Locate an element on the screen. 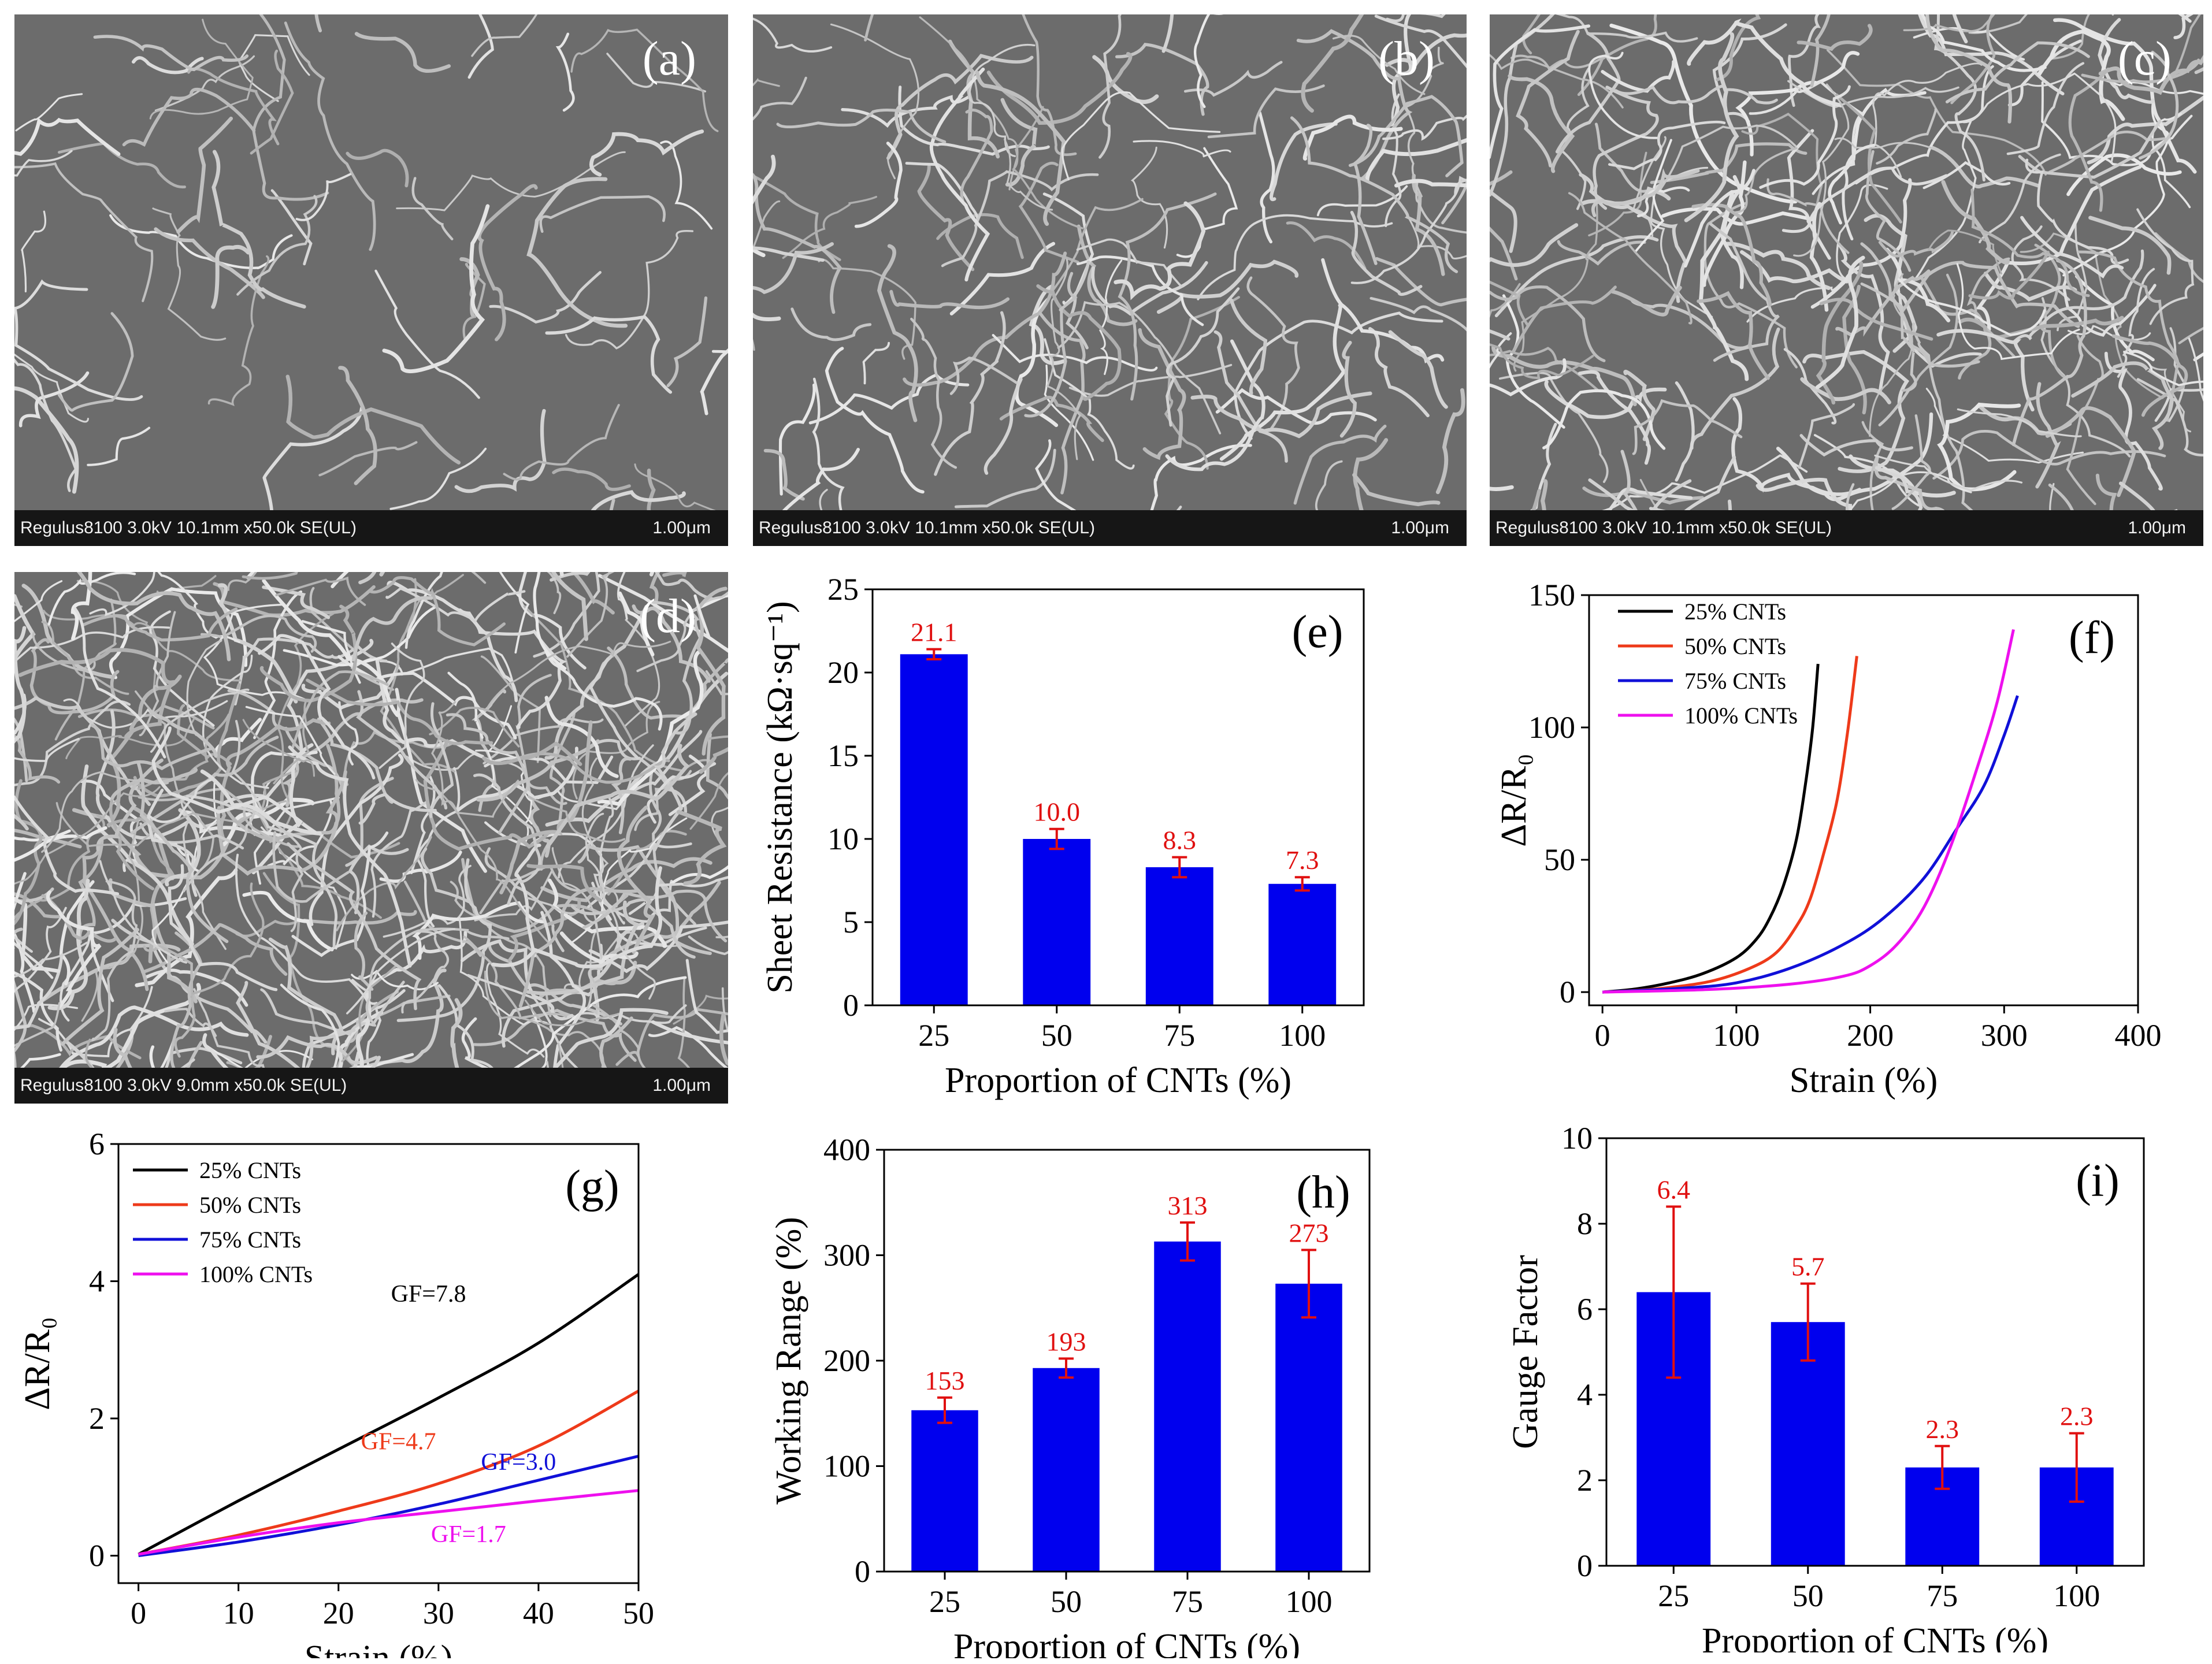 This screenshot has height=1664, width=2212. sem-image-a is located at coordinates (371, 262).